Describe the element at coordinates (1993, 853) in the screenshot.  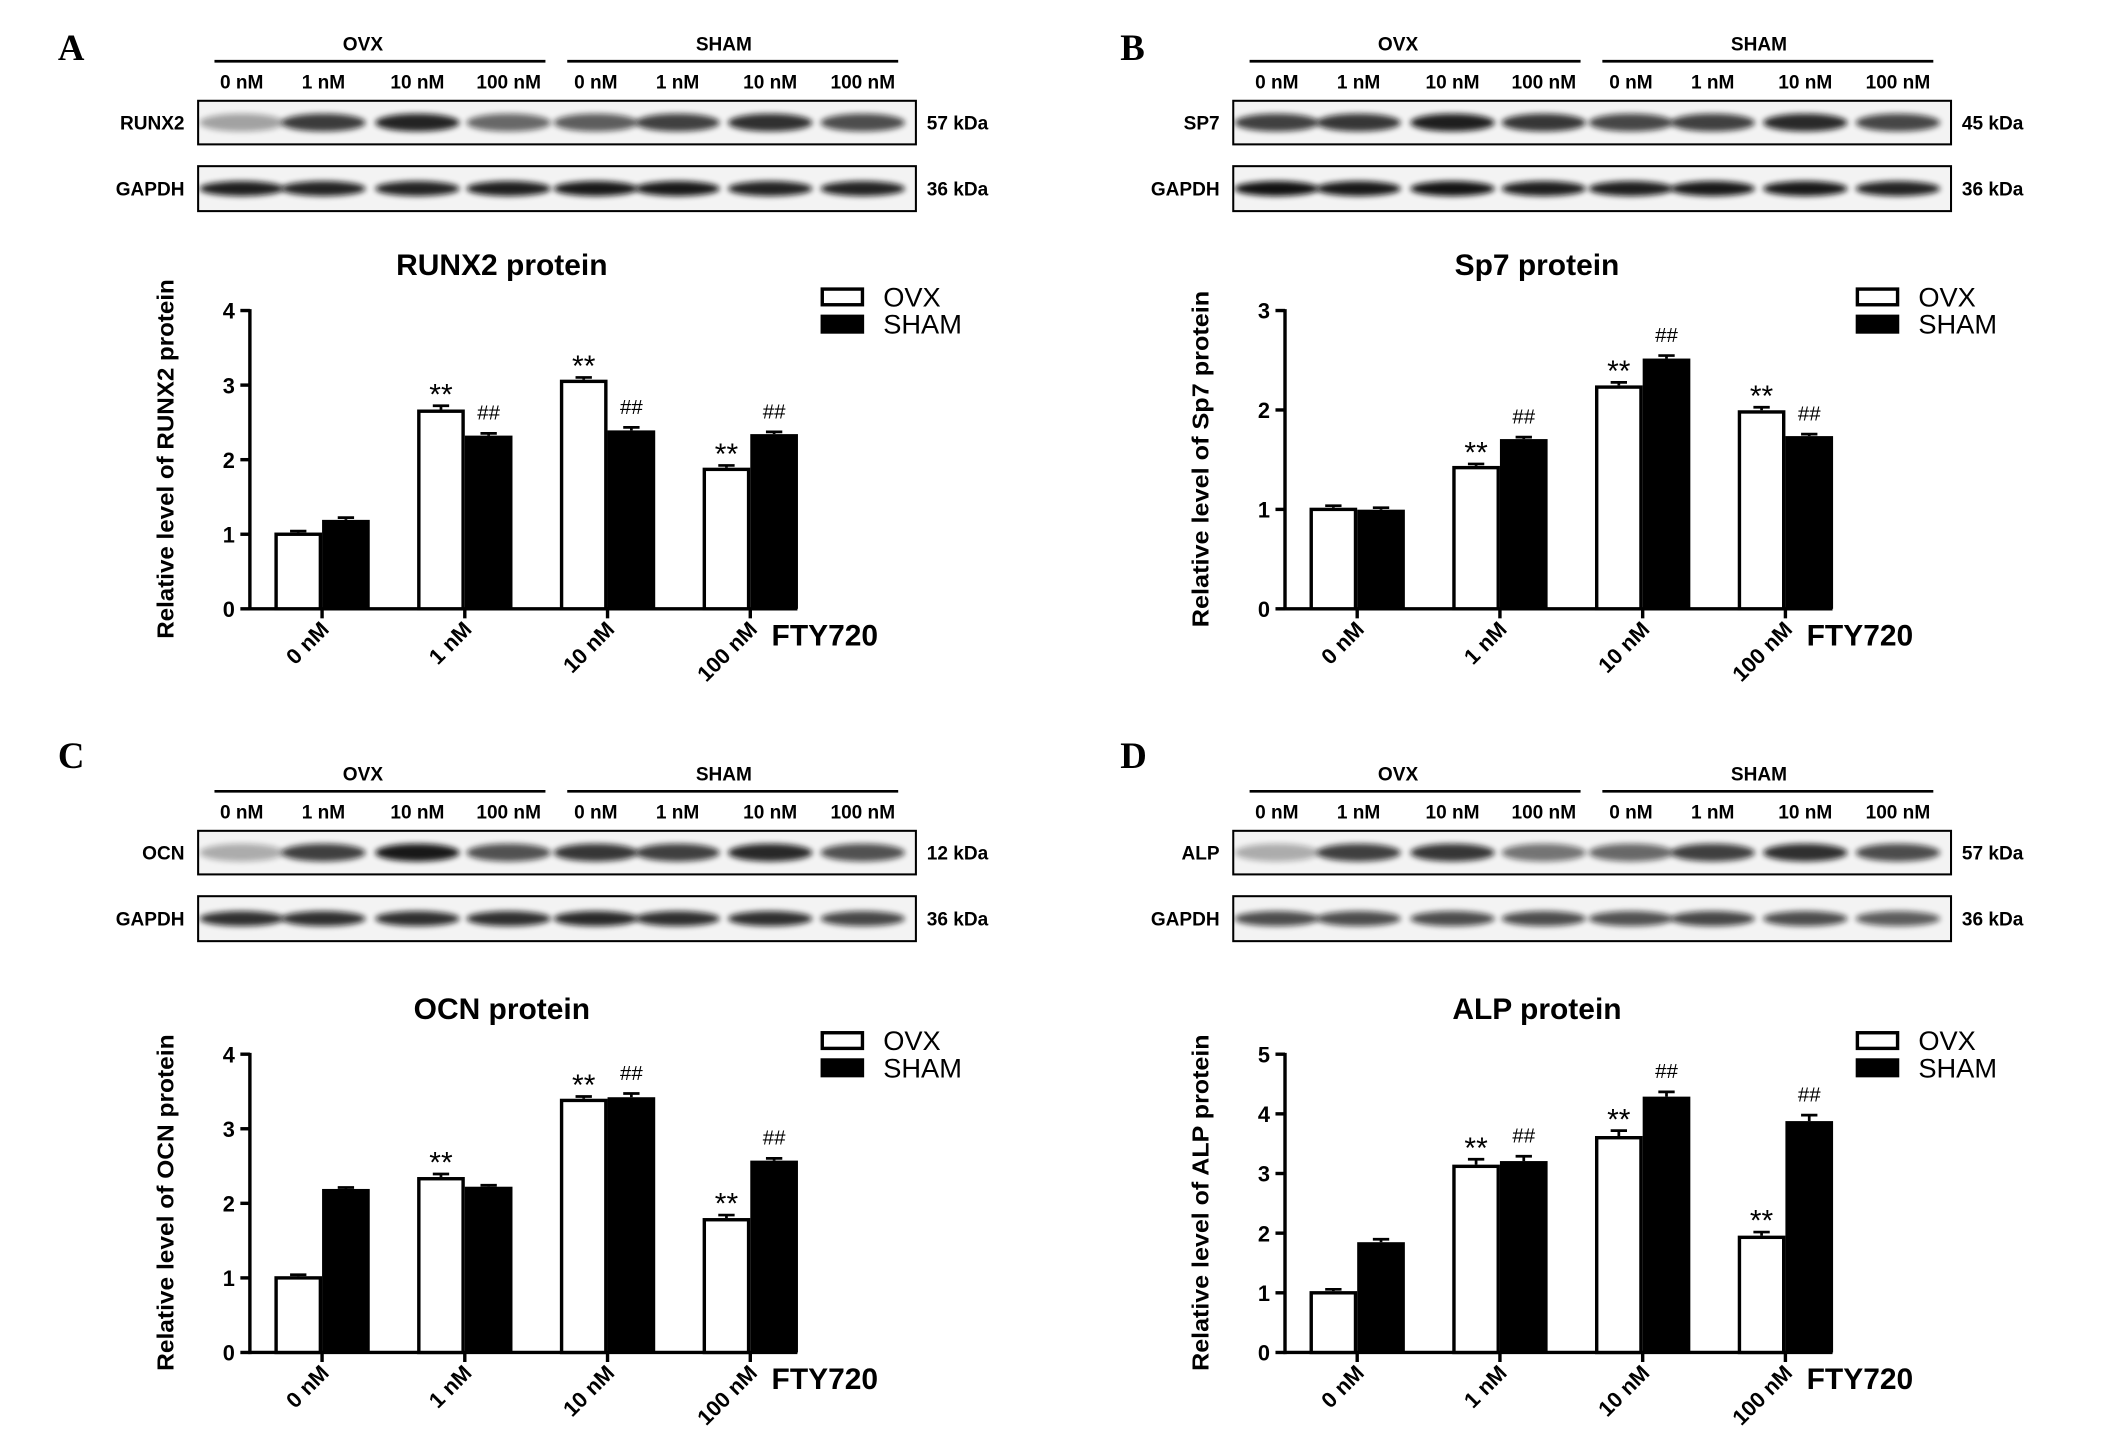
I see `blot-size-label: 57 kDa` at that location.